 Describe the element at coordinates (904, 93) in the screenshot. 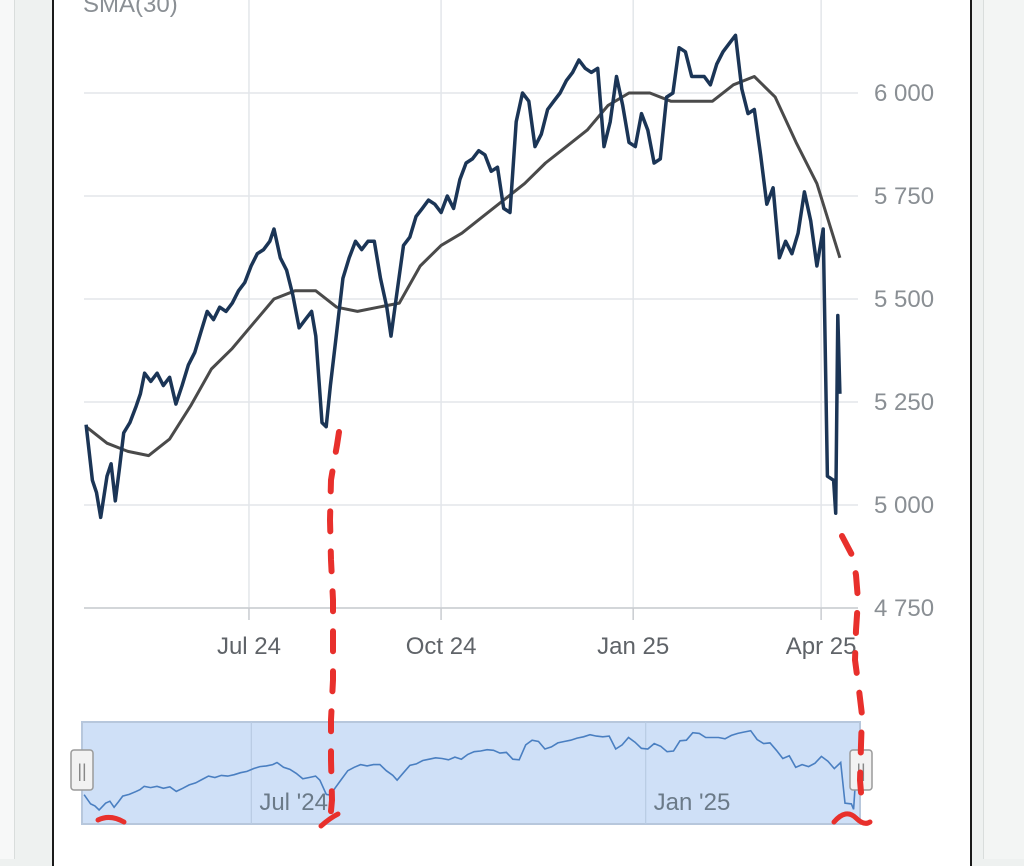

I see `y-tick-label: 6 000` at that location.